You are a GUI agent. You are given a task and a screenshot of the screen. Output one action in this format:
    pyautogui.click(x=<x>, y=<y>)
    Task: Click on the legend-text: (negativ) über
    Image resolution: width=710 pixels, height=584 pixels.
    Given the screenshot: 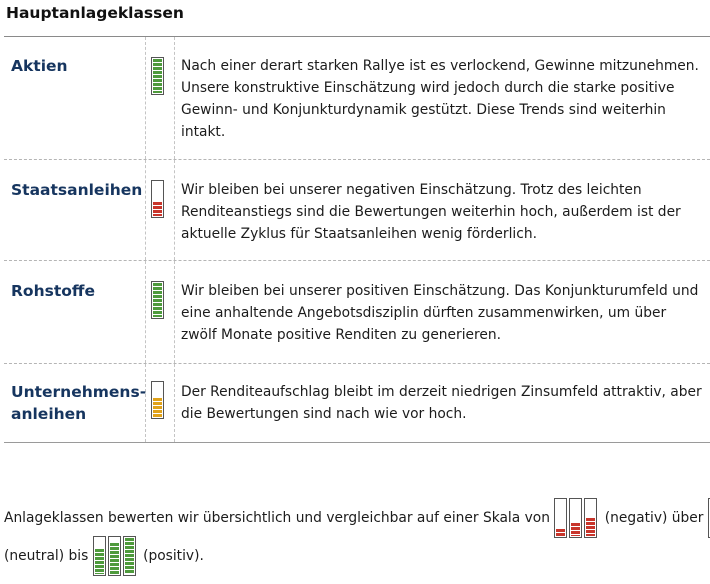 What is the action you would take?
    pyautogui.click(x=654, y=518)
    